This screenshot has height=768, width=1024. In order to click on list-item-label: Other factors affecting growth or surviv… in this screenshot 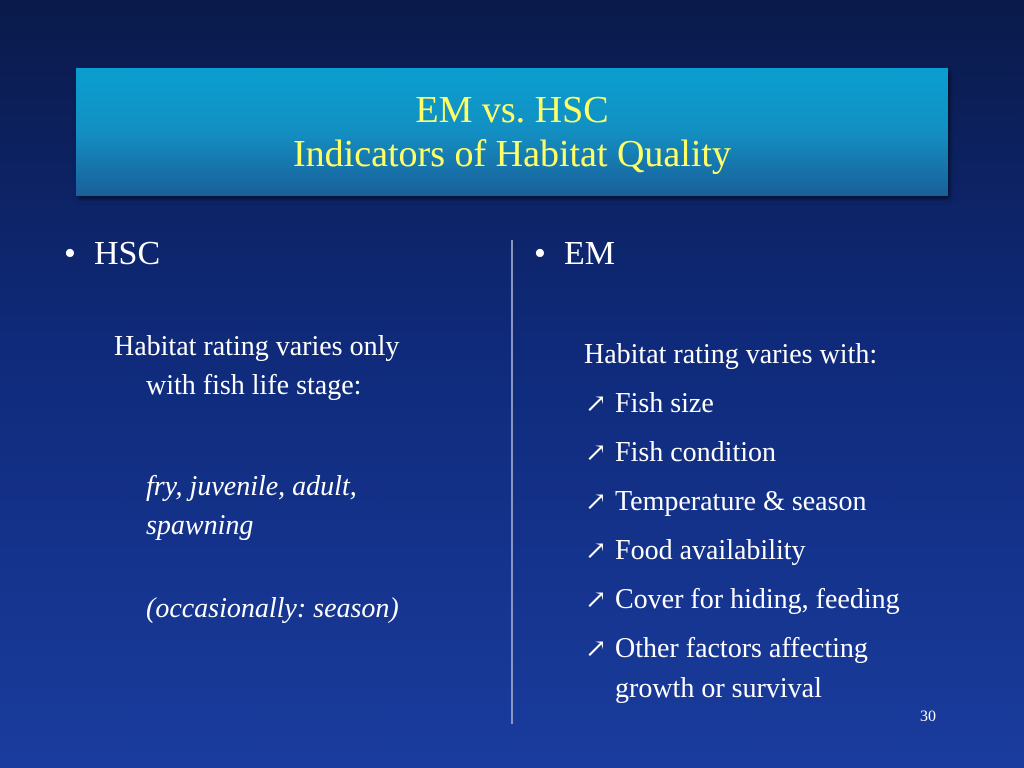, I will do `click(741, 668)`.